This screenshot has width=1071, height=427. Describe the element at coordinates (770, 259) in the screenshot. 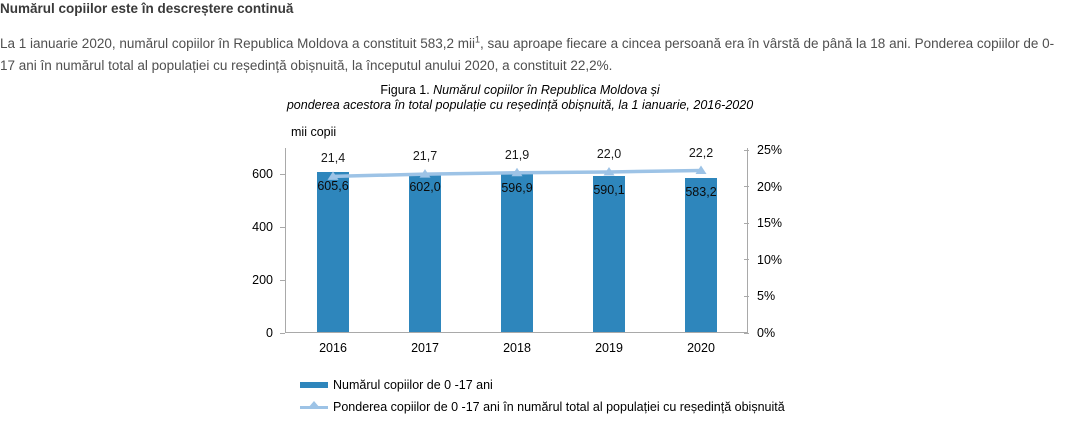

I see `right-axis-tick-label: 10%` at that location.